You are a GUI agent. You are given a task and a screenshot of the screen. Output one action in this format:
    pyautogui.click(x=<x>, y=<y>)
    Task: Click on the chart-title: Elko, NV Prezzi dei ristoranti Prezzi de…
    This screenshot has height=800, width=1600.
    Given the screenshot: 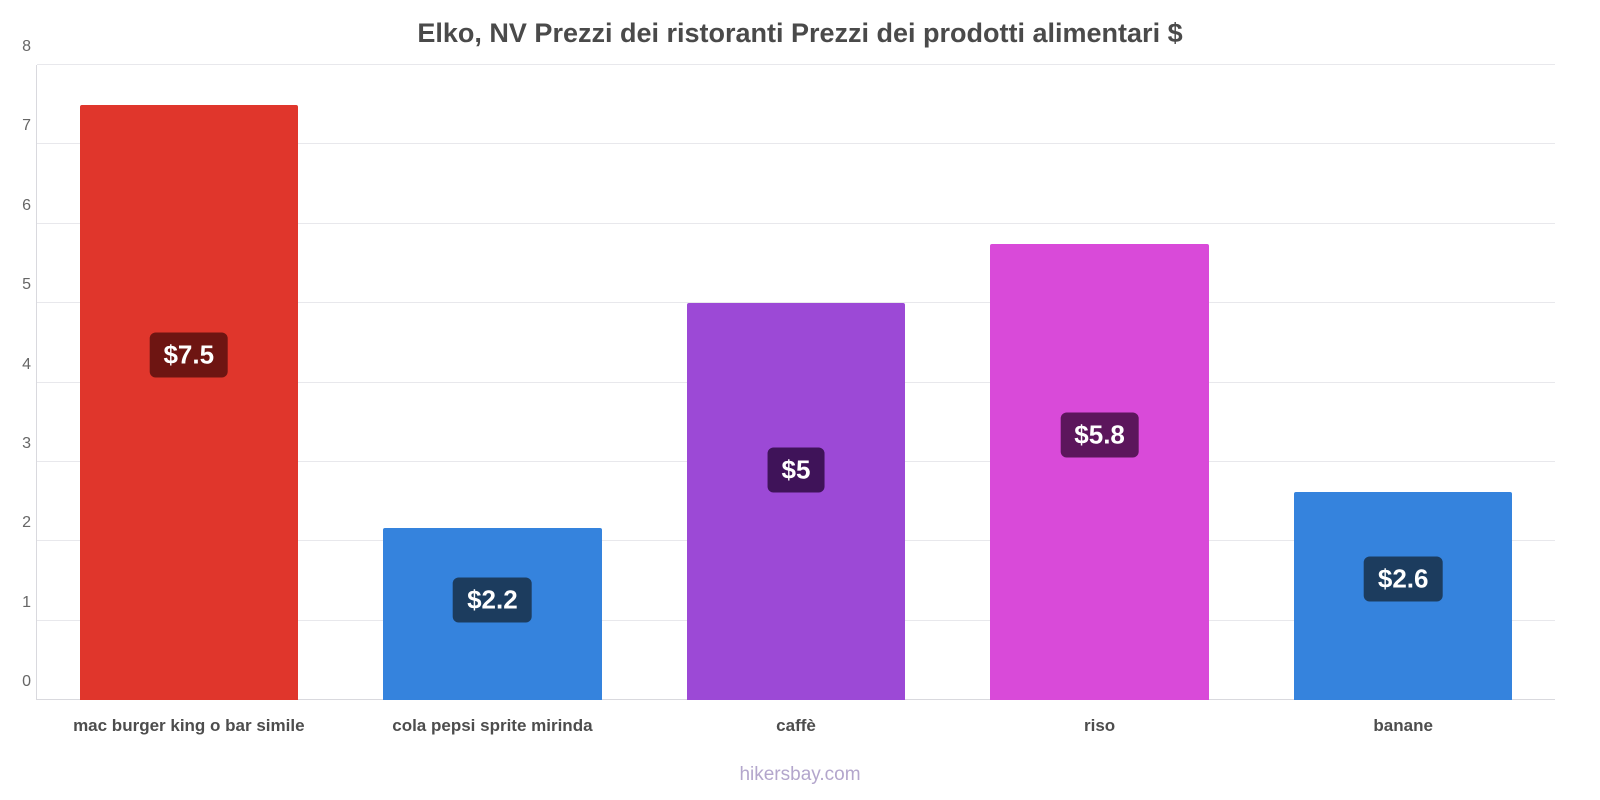 What is the action you would take?
    pyautogui.click(x=800, y=33)
    